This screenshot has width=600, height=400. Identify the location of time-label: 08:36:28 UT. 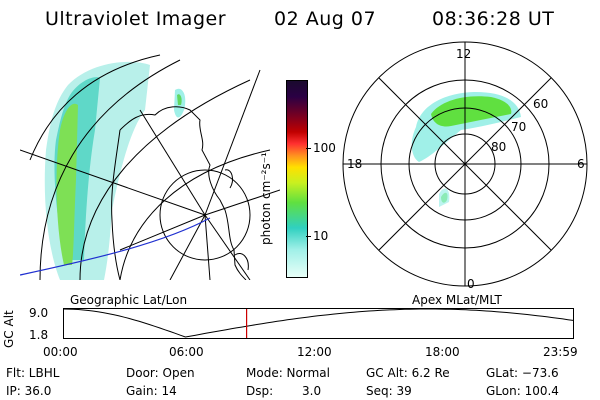
(493, 19).